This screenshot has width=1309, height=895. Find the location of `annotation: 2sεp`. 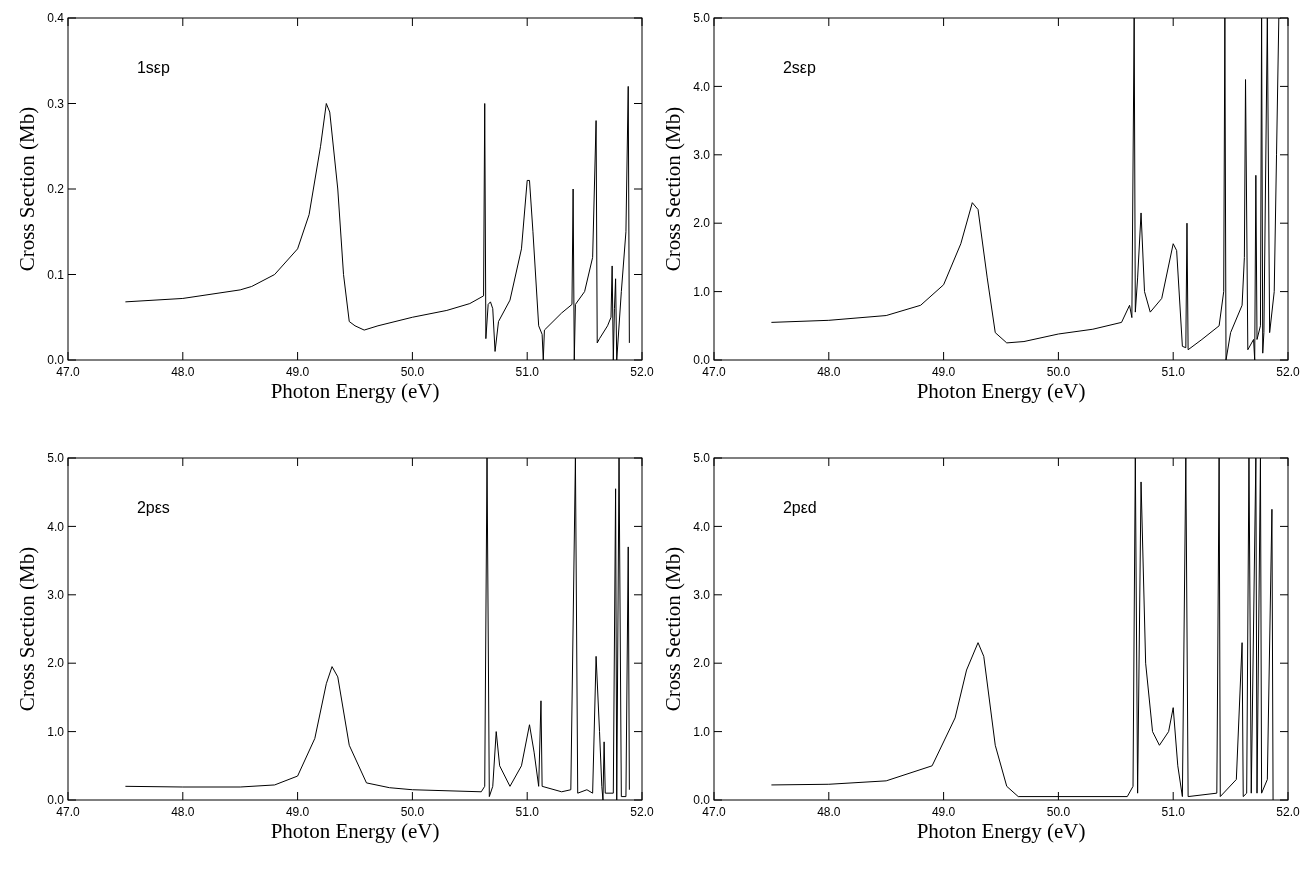

annotation: 2sεp is located at coordinates (799, 67).